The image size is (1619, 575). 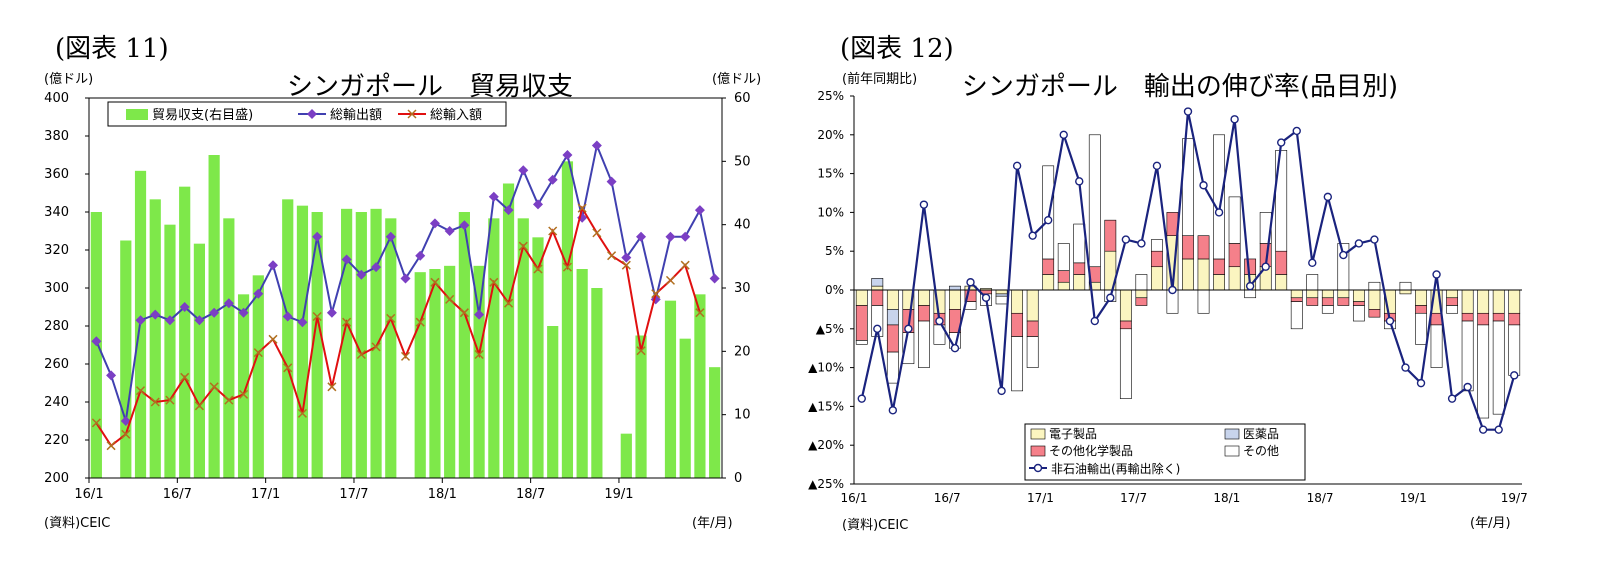 I want to click on legend-label-chemicals: その他化学製品, so click(x=1091, y=450).